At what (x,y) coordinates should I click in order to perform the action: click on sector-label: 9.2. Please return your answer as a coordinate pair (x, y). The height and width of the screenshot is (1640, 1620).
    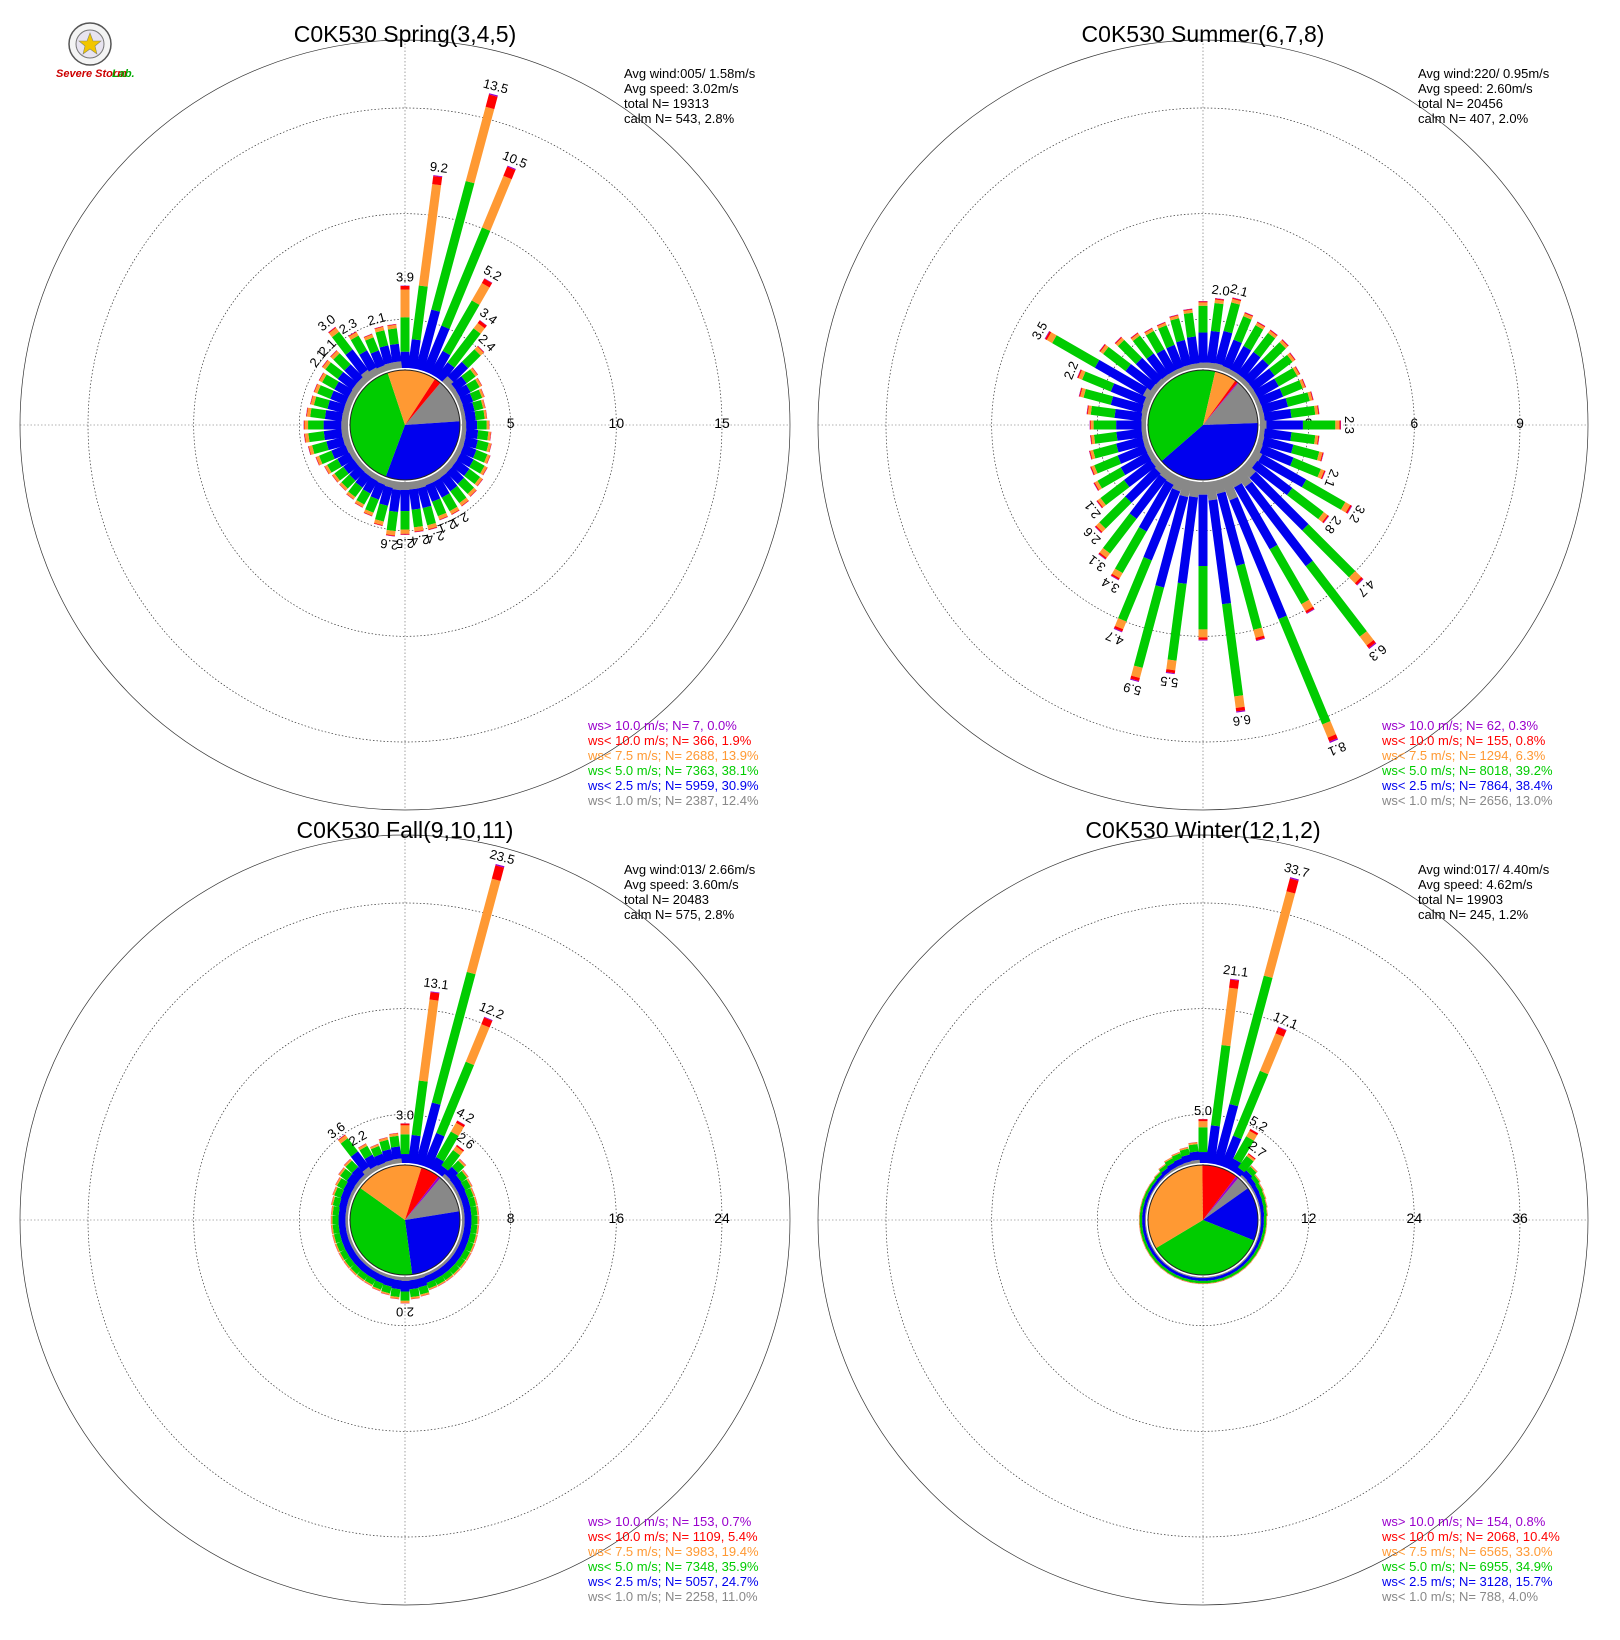
    Looking at the image, I should click on (439, 167).